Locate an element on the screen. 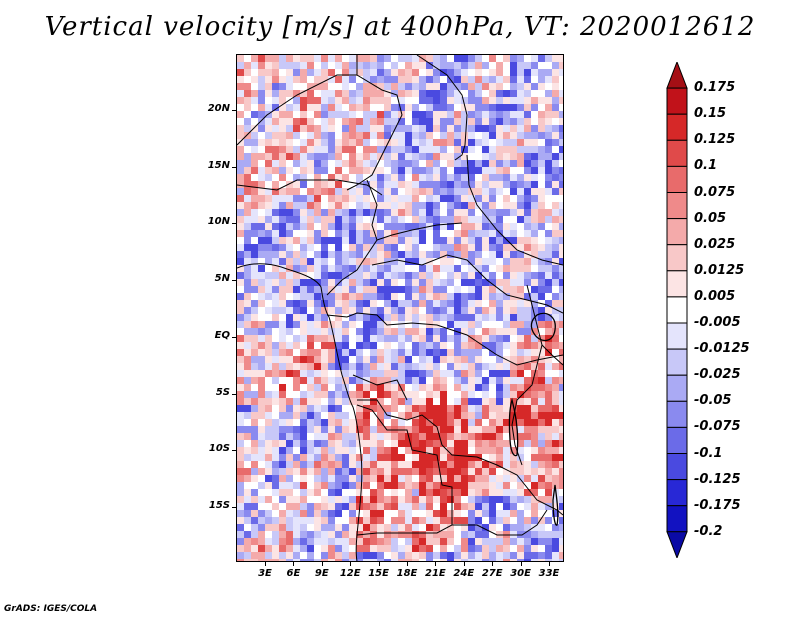 This screenshot has height=618, width=800. colorbar-label: -0.1 is located at coordinates (708, 453).